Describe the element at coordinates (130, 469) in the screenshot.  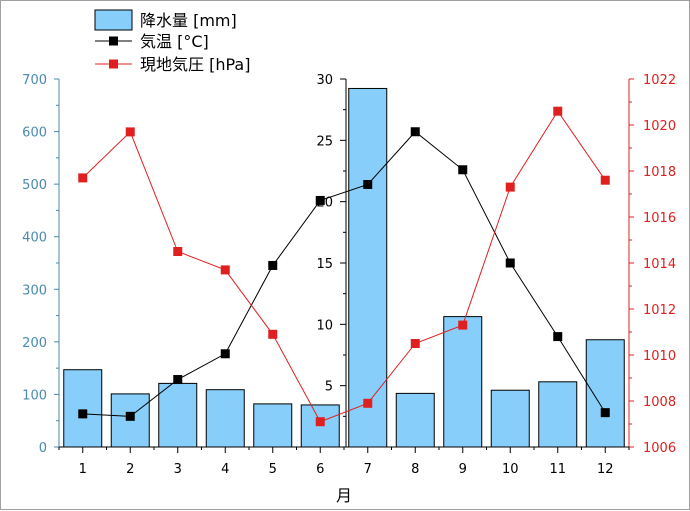
I see `x-tick-label: 2` at that location.